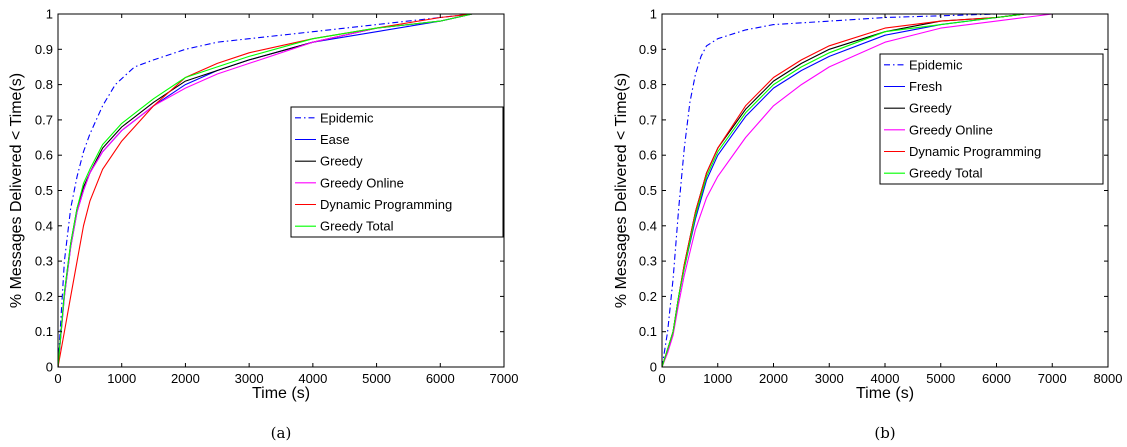 The height and width of the screenshot is (447, 1127). I want to click on subfigure-caption: (b), so click(884, 433).